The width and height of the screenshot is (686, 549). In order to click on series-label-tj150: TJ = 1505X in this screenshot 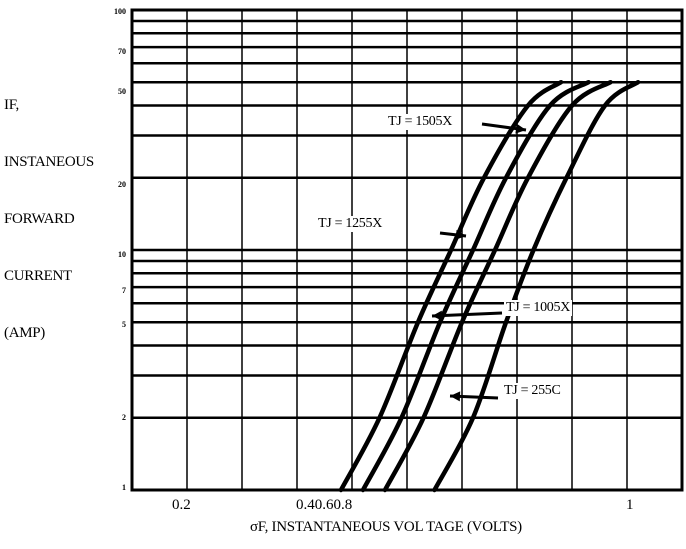, I will do `click(420, 122)`.